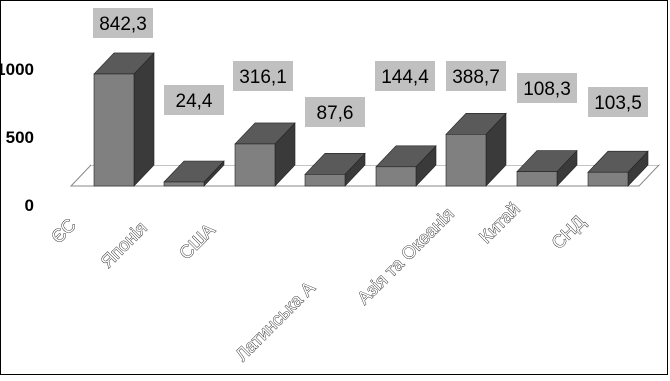  I want to click on data-label-text: 842,3, so click(123, 24).